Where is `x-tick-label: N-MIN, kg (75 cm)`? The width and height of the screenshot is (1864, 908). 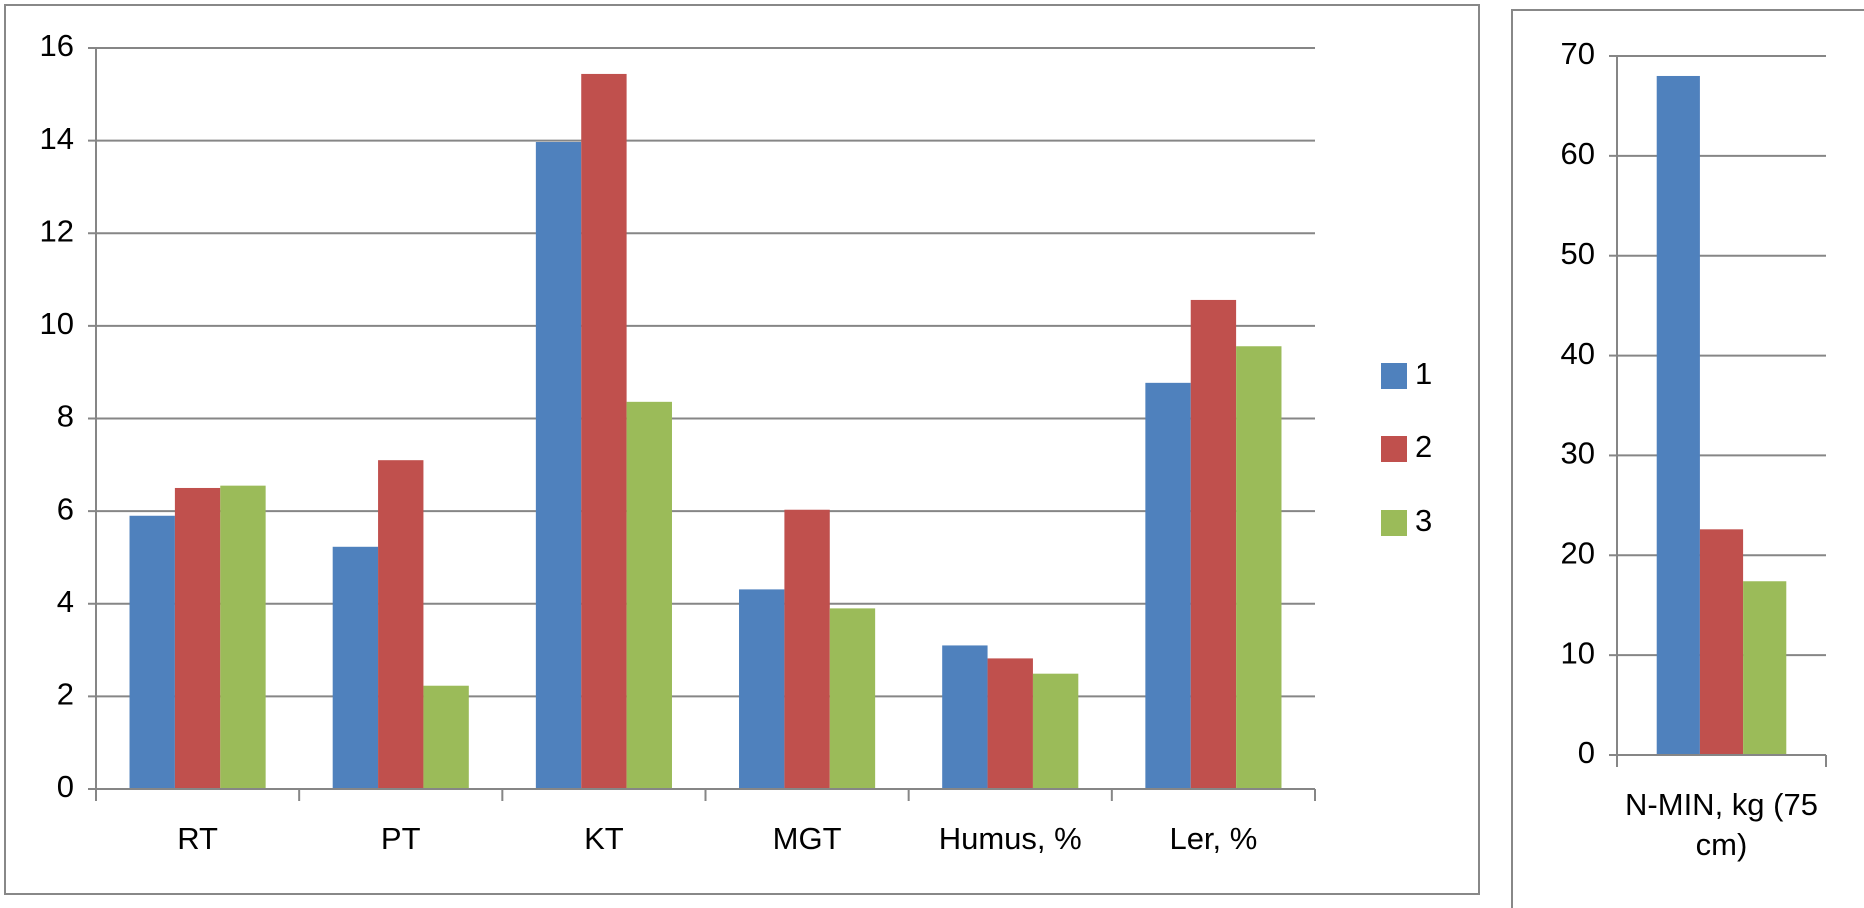
x-tick-label: N-MIN, kg (75 cm) is located at coordinates (1721, 824).